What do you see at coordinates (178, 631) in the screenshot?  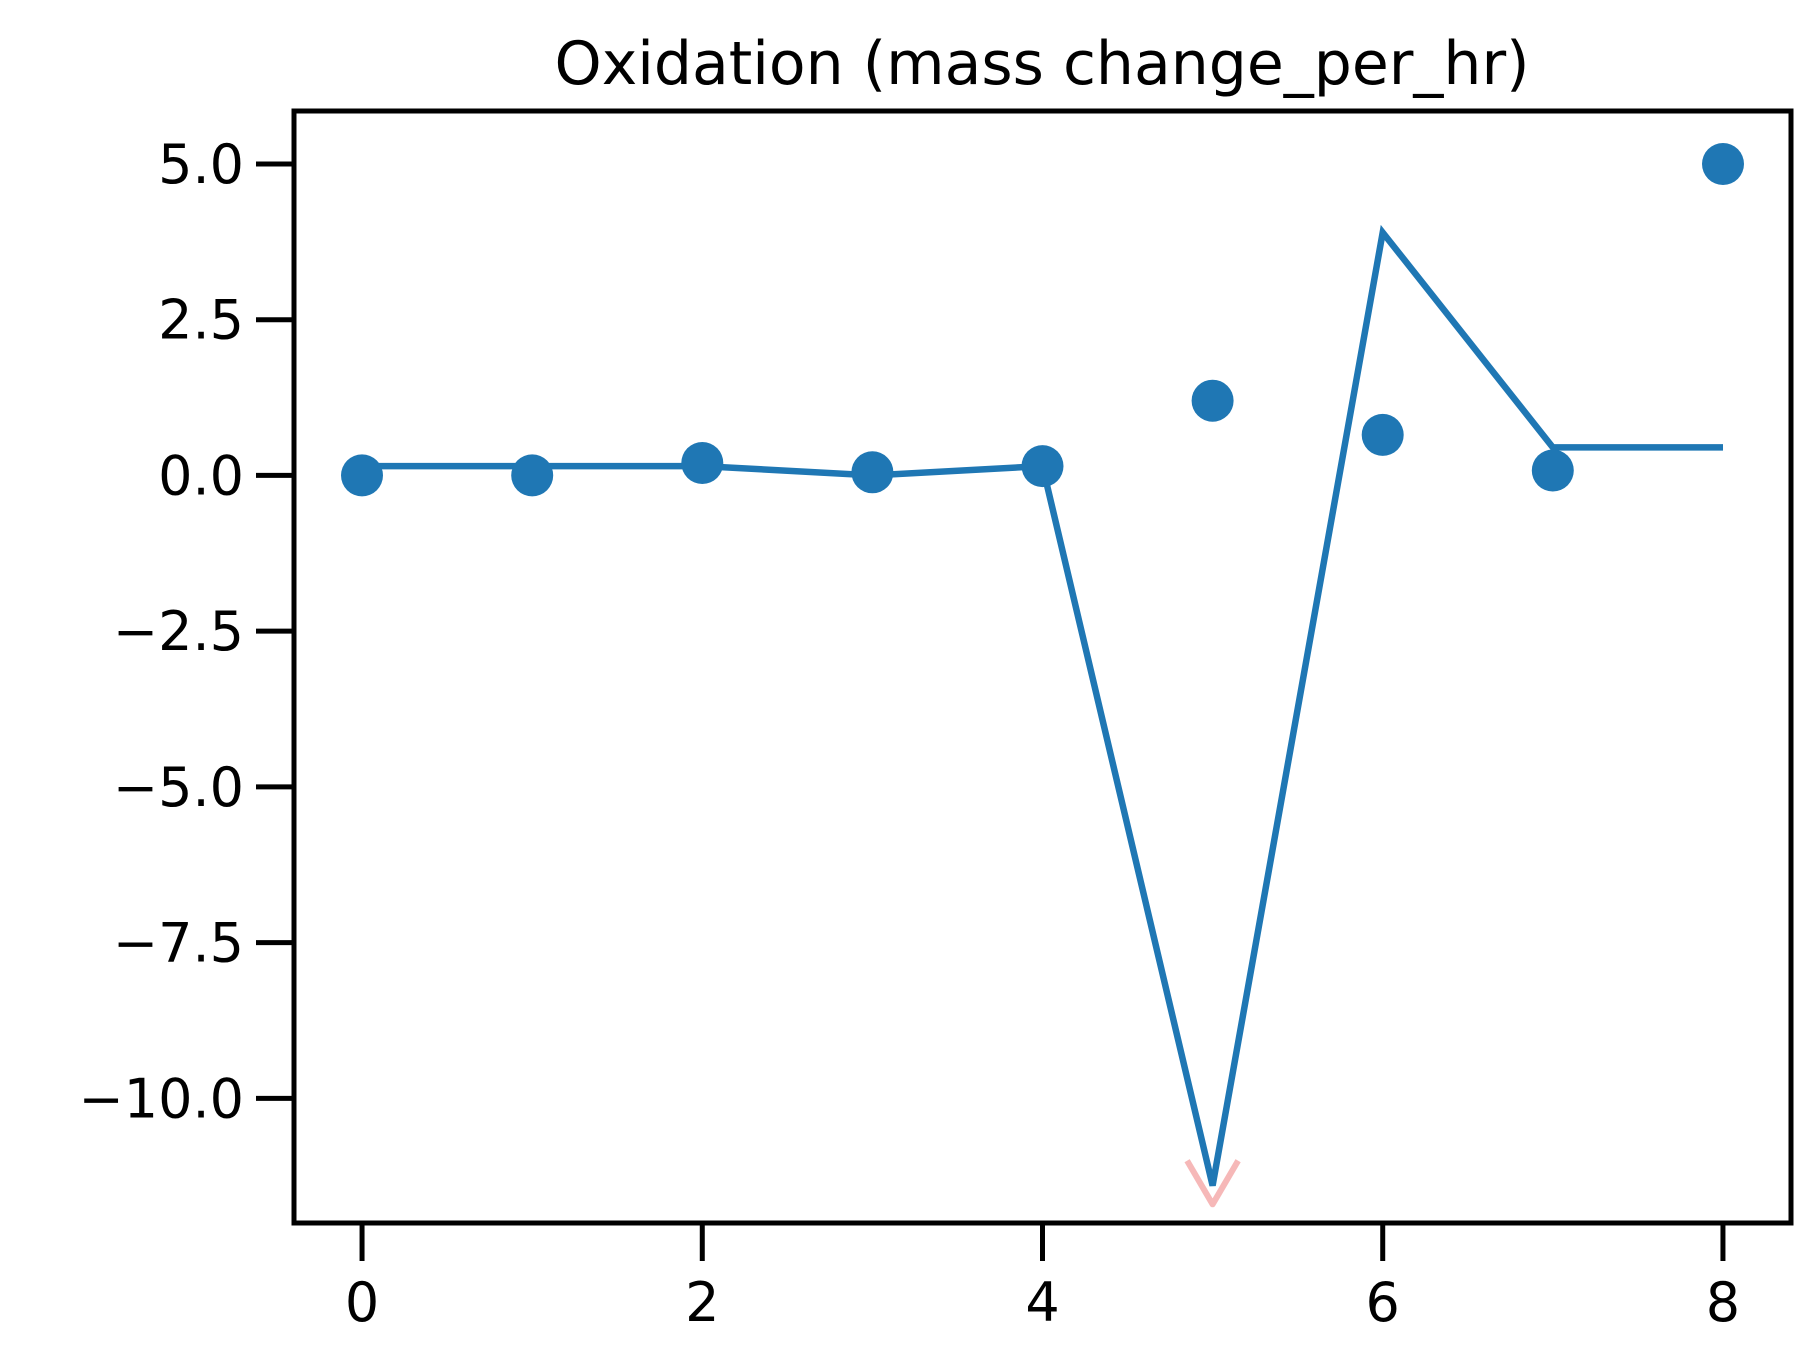 I see `y-tick-label: −2.5` at bounding box center [178, 631].